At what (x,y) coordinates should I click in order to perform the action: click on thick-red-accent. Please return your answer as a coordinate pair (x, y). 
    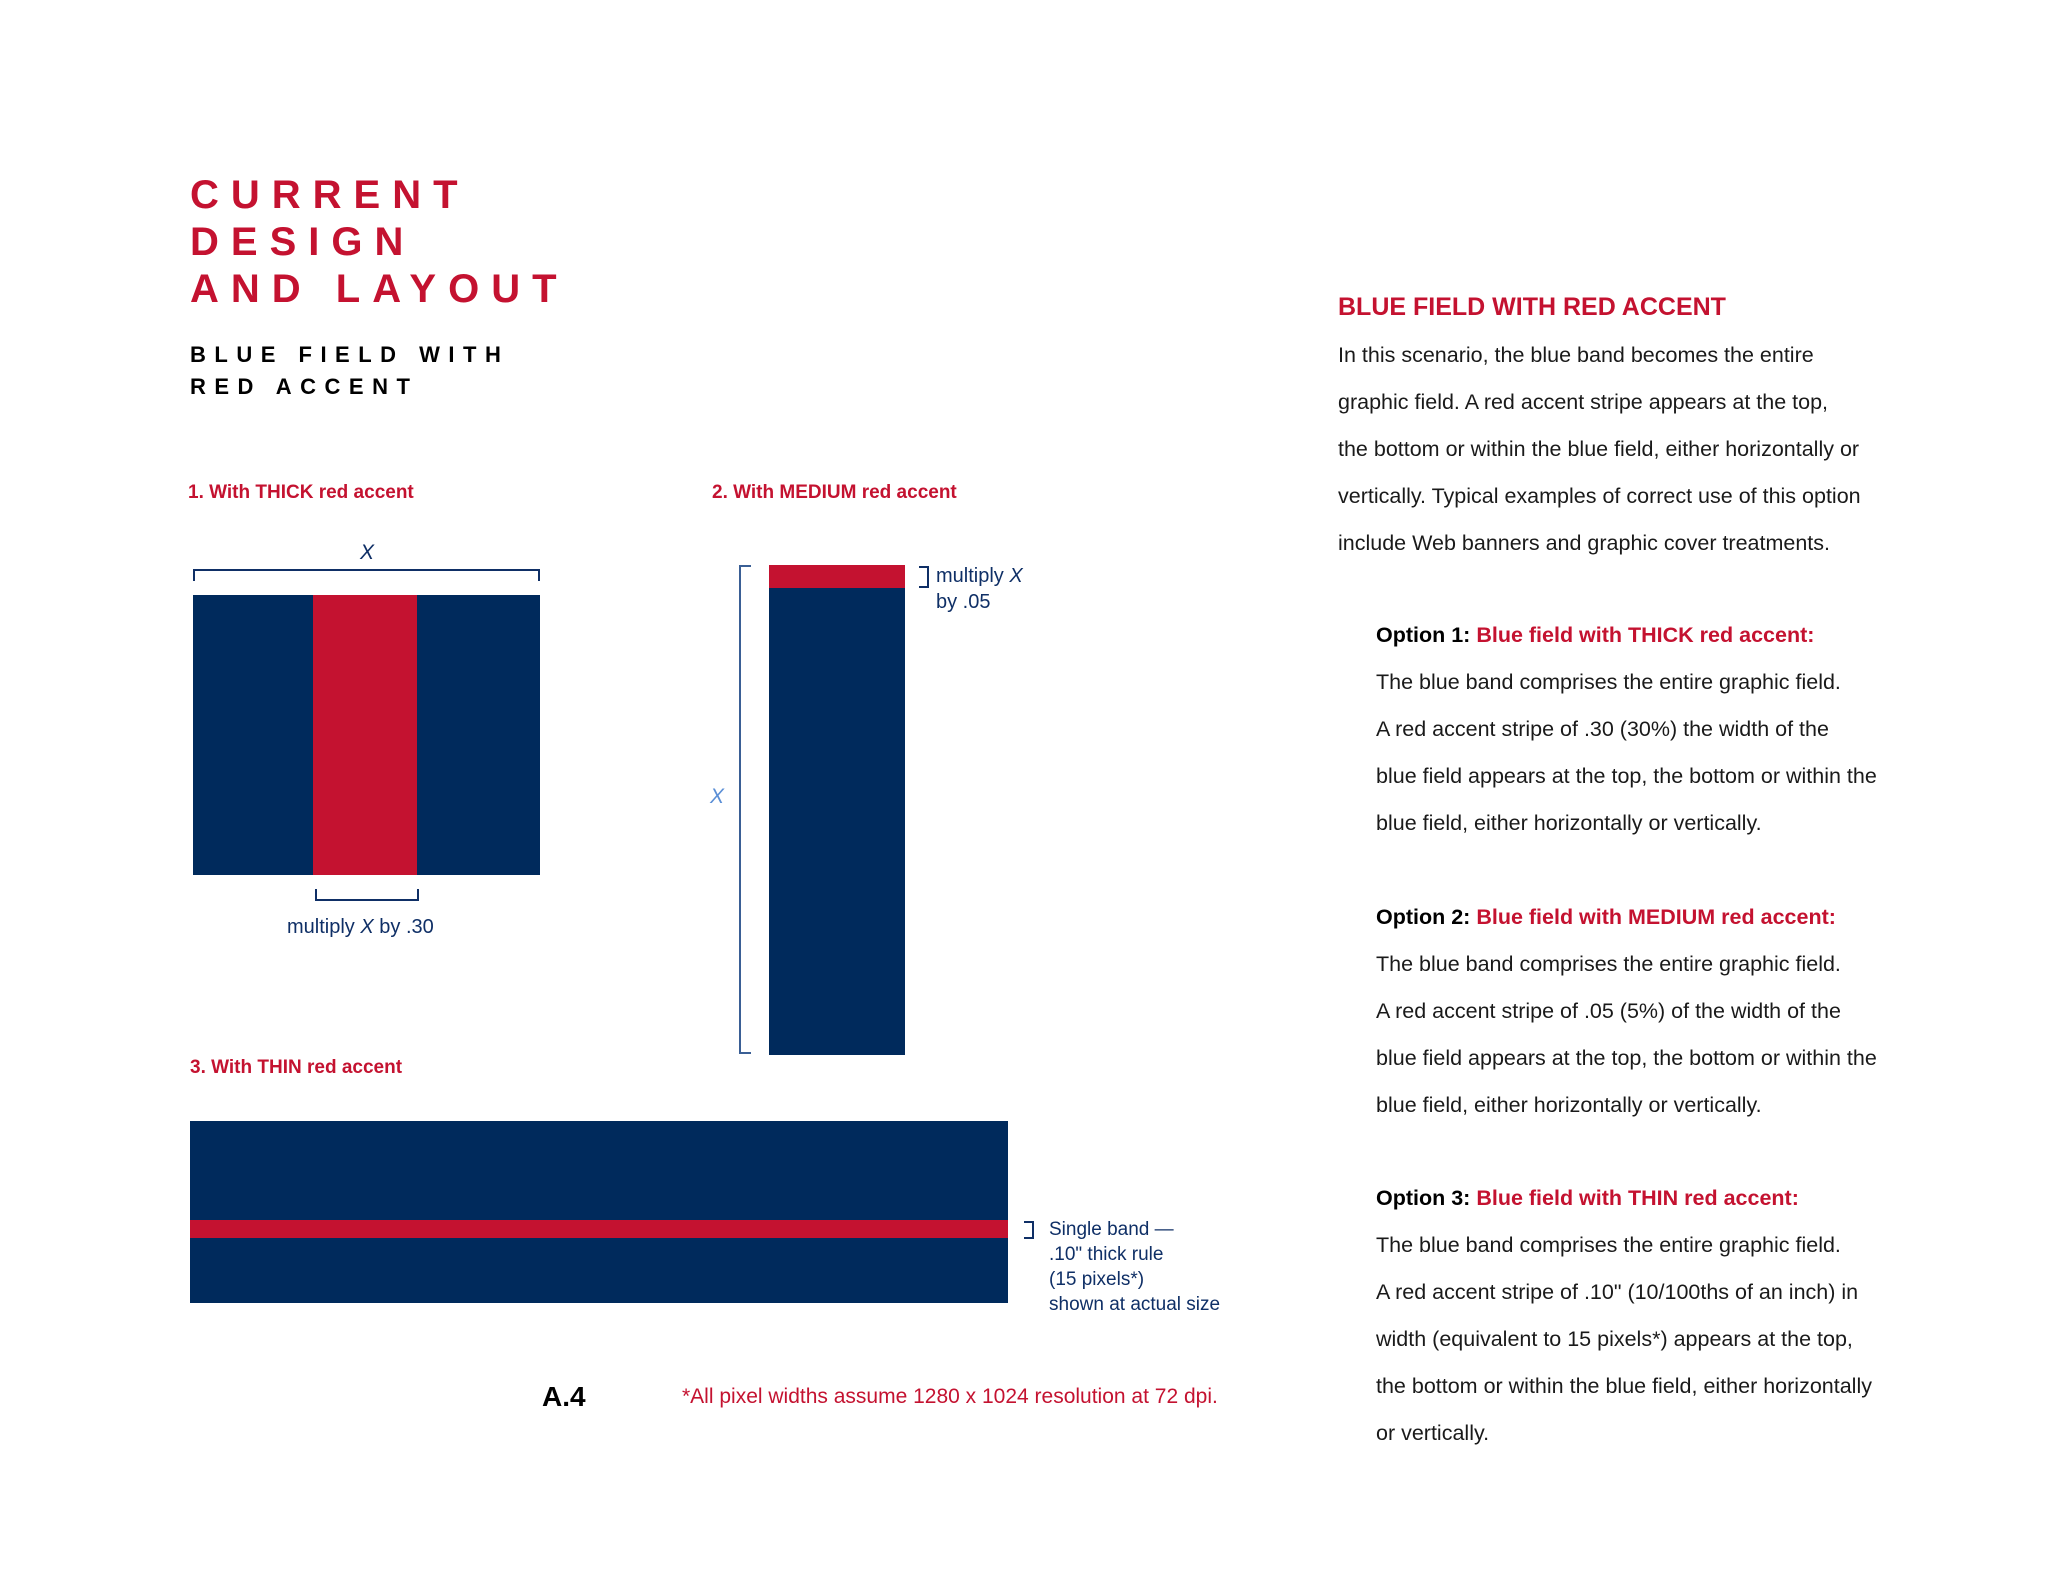
    Looking at the image, I should click on (365, 735).